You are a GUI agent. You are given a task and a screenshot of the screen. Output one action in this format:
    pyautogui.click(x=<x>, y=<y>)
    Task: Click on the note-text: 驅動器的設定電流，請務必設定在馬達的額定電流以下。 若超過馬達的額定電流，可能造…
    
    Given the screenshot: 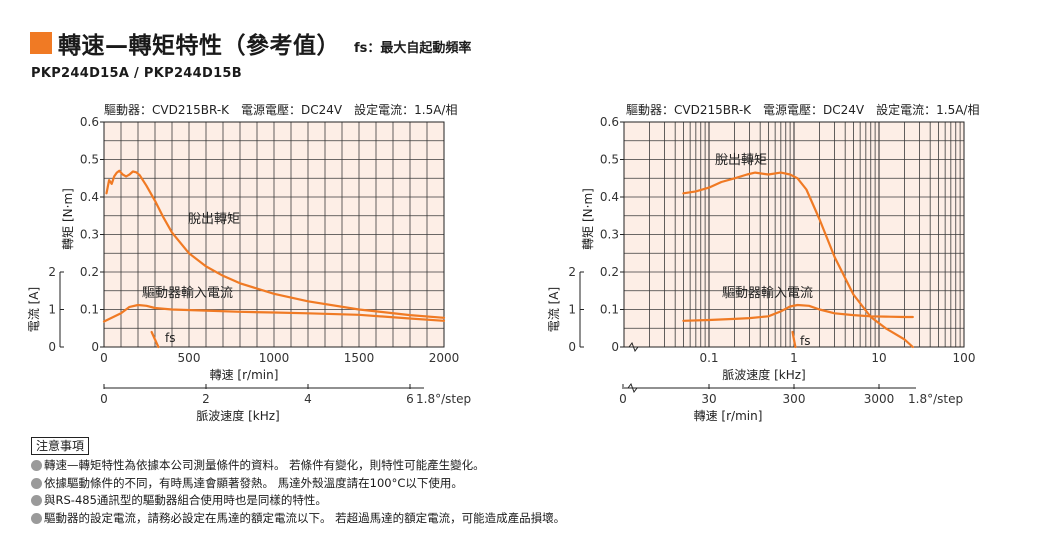 What is the action you would take?
    pyautogui.click(x=305, y=517)
    